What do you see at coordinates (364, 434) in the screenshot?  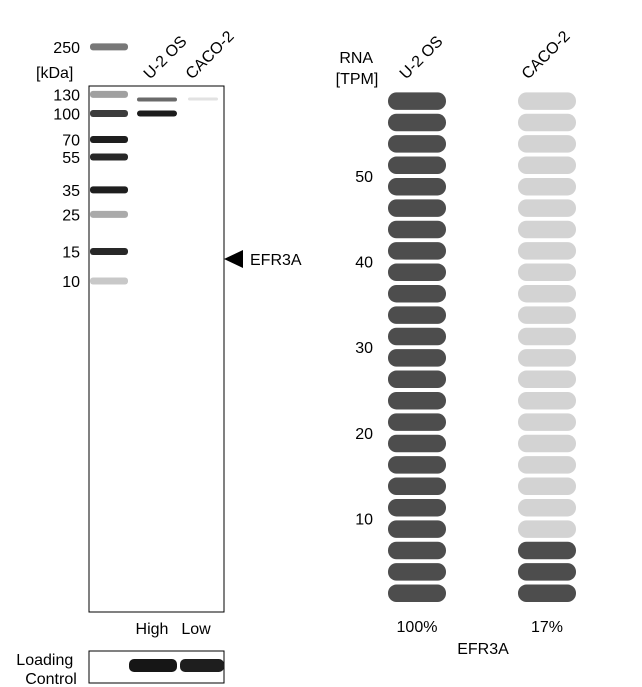 I see `rna-tick-label: 20` at bounding box center [364, 434].